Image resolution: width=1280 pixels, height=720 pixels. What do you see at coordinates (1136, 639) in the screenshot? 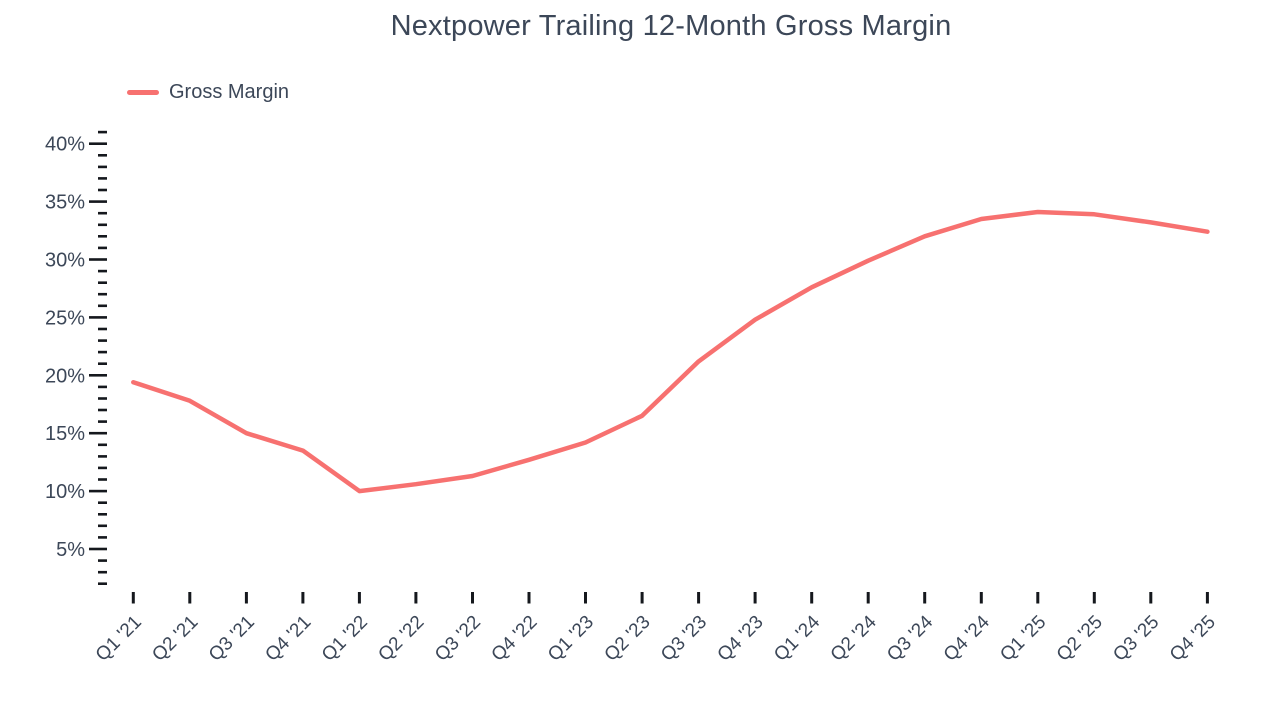
I see `x-axis-label: Q3 '25` at bounding box center [1136, 639].